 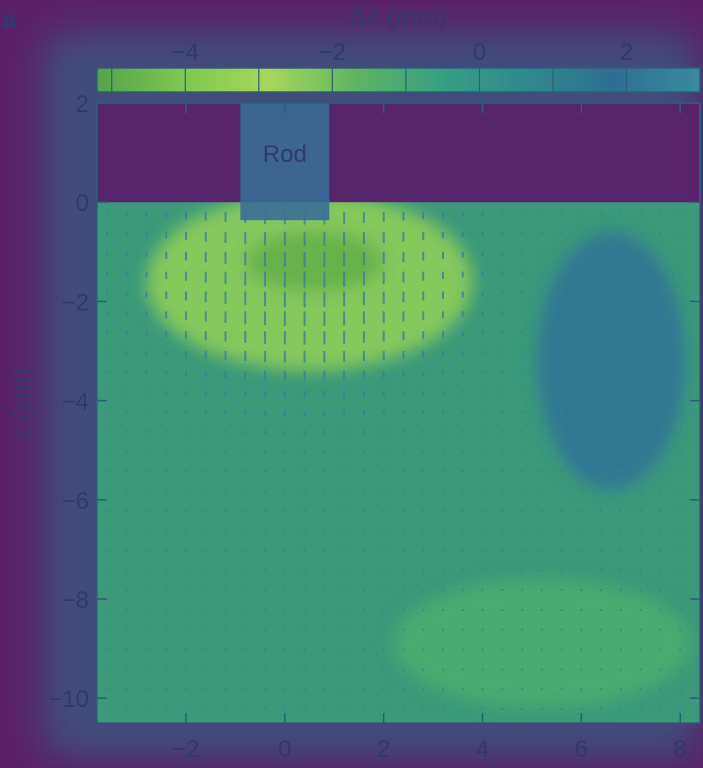 I want to click on y-tick-label: 0, so click(x=82, y=203).